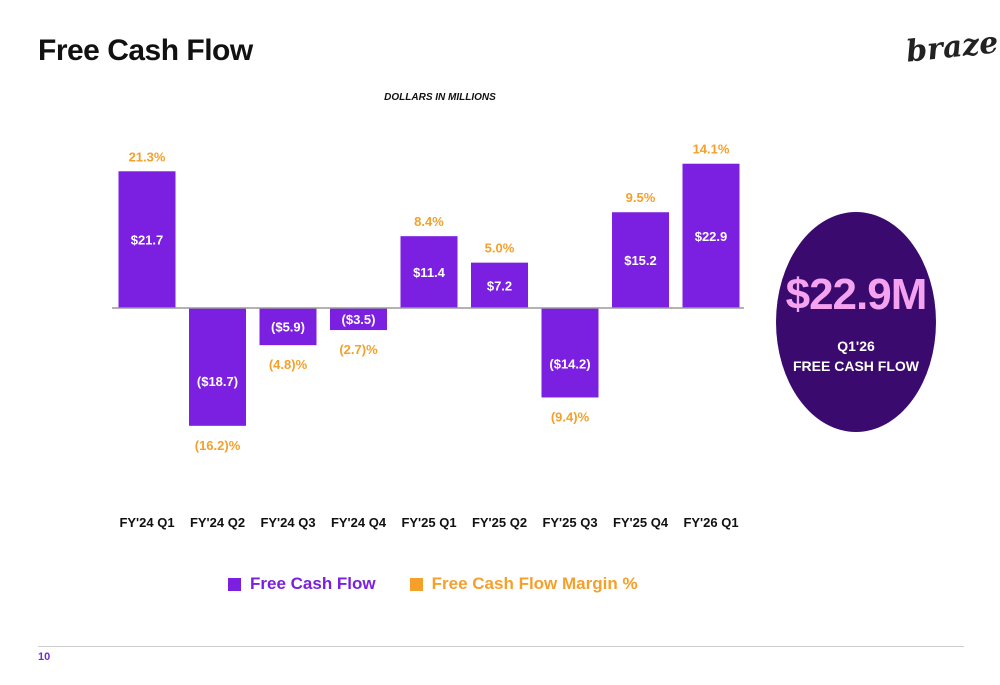 This screenshot has height=685, width=1000. I want to click on bar-value-label: ($18.7), so click(217, 381).